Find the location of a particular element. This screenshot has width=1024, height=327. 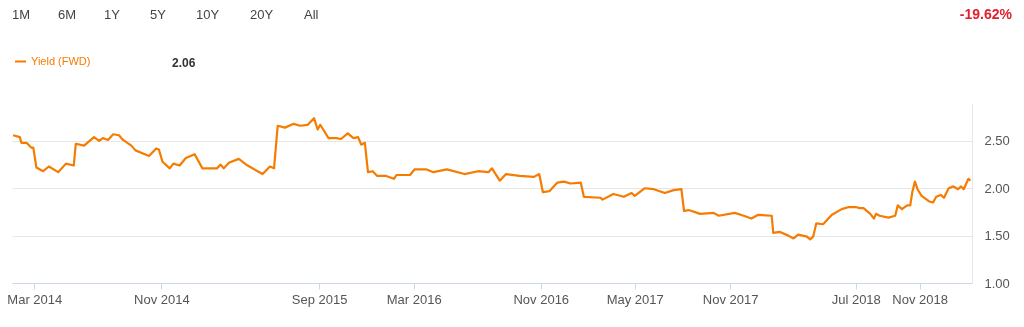

x-tick-label: May 2017 is located at coordinates (635, 299).